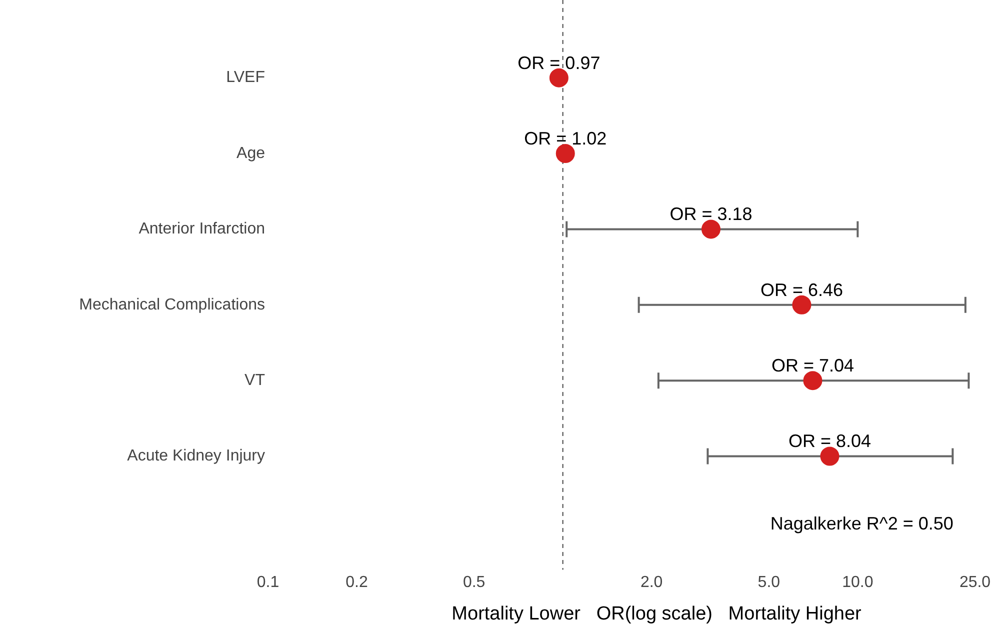 The width and height of the screenshot is (995, 625). What do you see at coordinates (657, 614) in the screenshot?
I see `x-axis-title: Mortality Lower OR(log scale) Mortality Higher` at bounding box center [657, 614].